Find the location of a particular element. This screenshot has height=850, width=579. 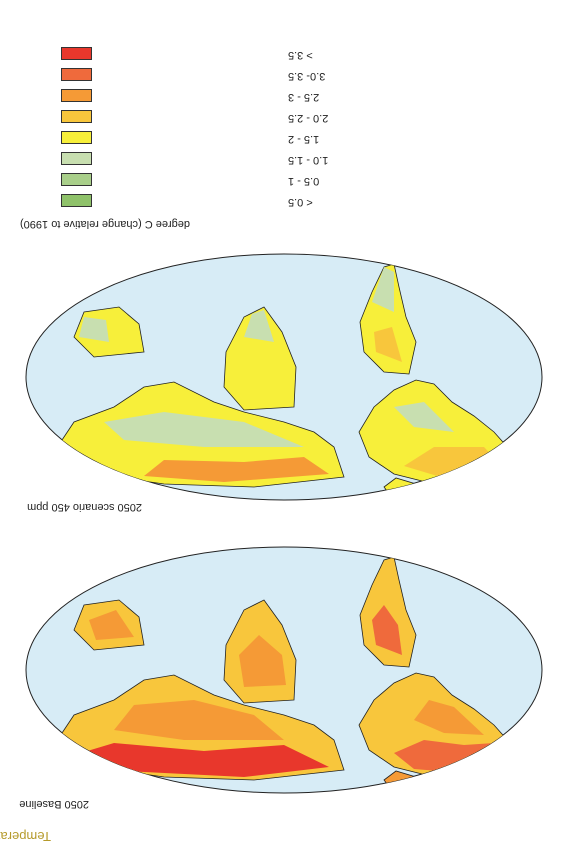

legend-label: 1.5 - 2 is located at coordinates (304, 139).